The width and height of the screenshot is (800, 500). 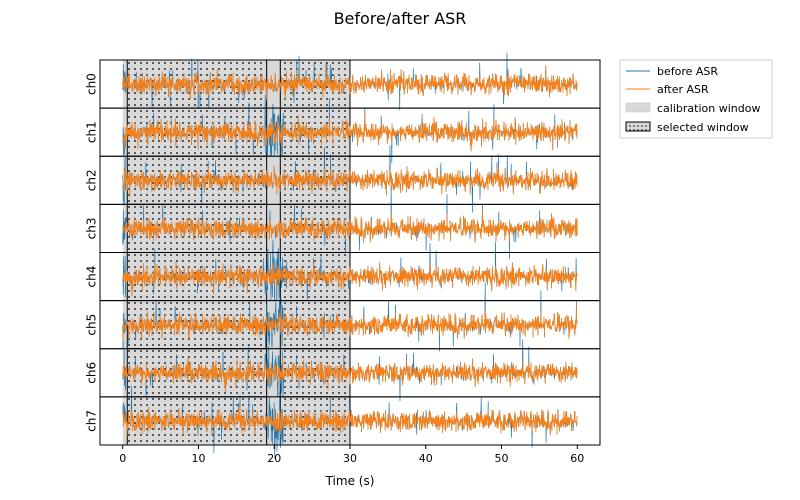 I want to click on legend-frame, so click(x=696, y=99).